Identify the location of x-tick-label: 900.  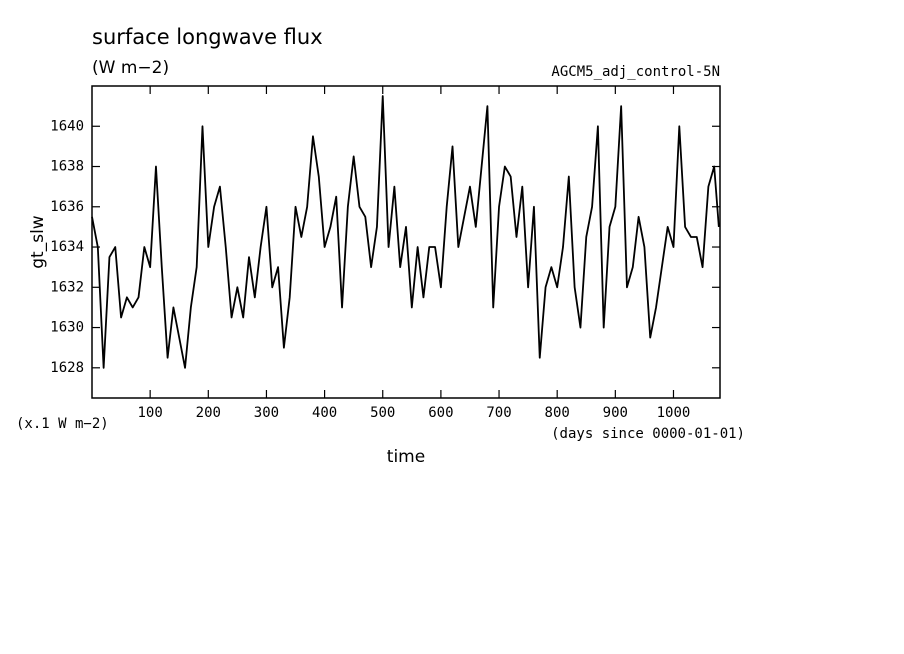
(615, 413).